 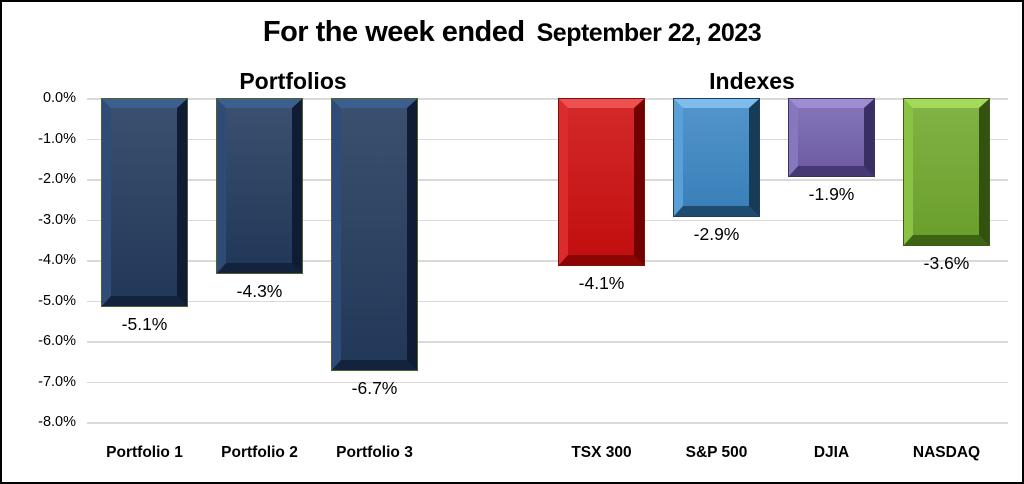 I want to click on y-axis-tick-label: 0.0%, so click(x=59, y=98).